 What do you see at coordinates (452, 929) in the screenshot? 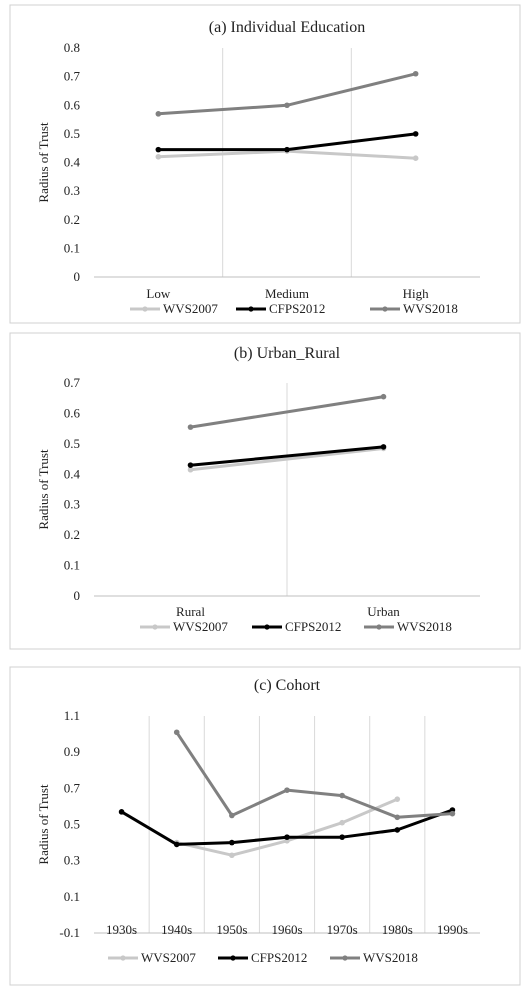
I see `x-tick-label: 1990s` at bounding box center [452, 929].